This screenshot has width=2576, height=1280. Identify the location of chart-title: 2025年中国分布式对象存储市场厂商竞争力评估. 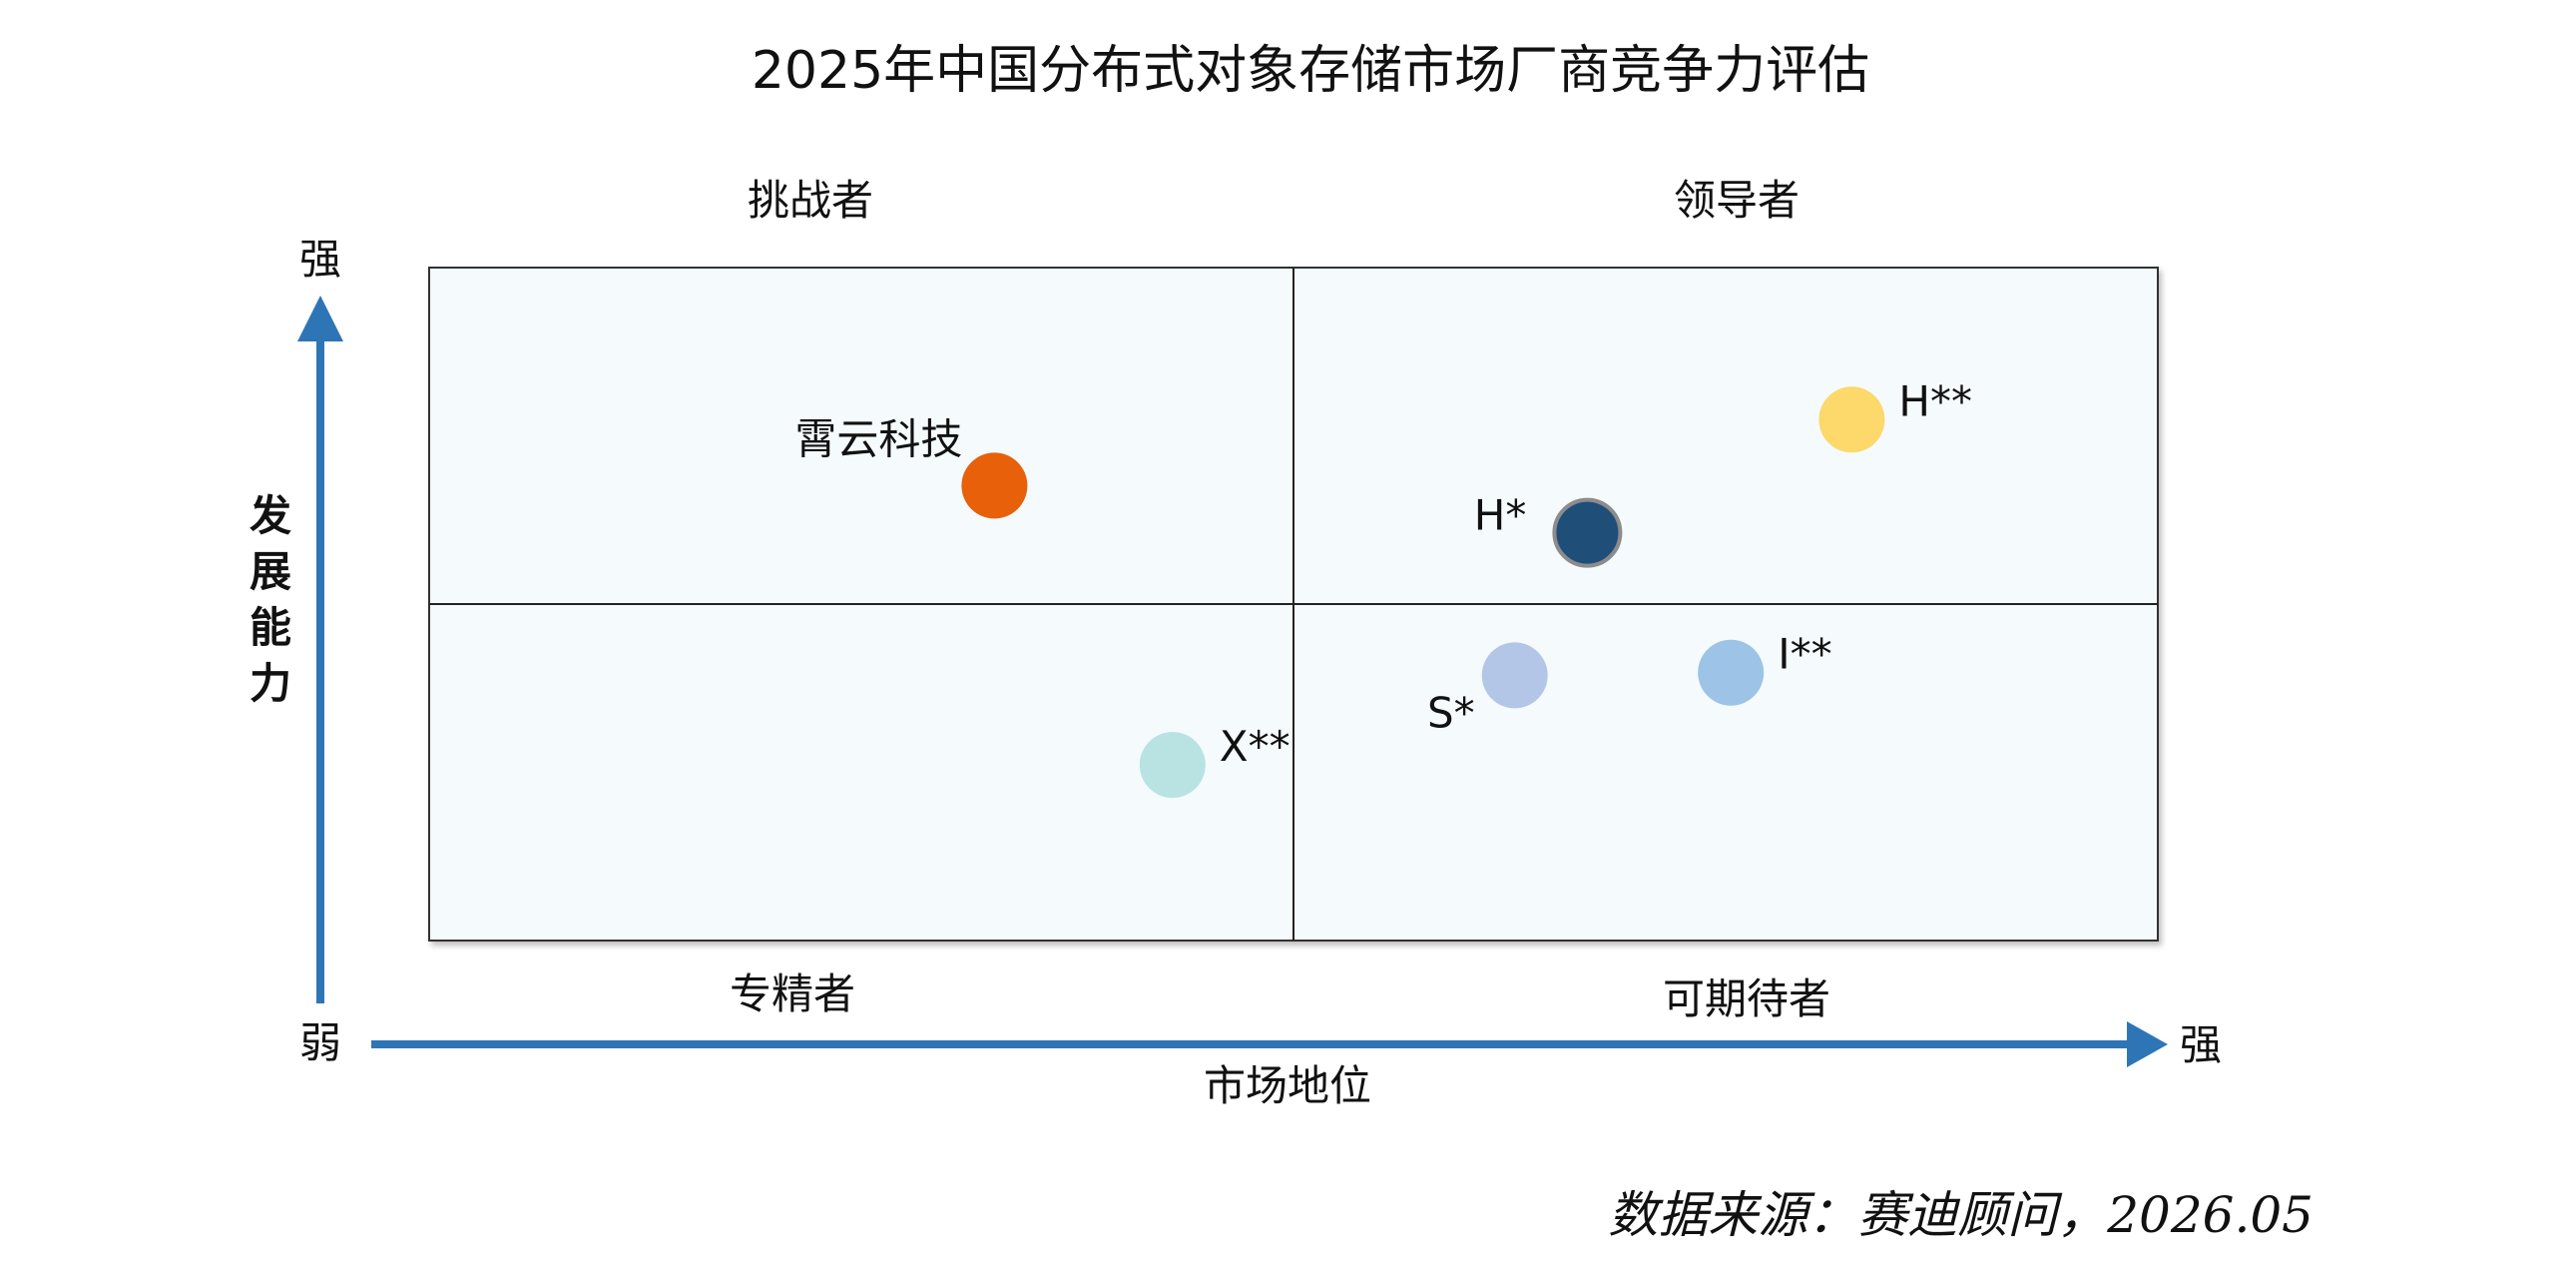
(1311, 71).